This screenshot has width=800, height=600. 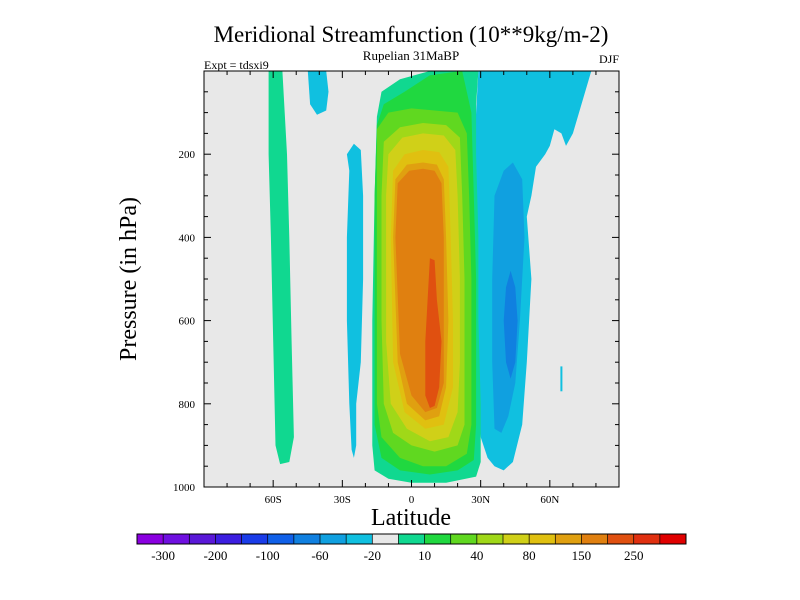 I want to click on colorbar-label: 150, so click(x=582, y=555).